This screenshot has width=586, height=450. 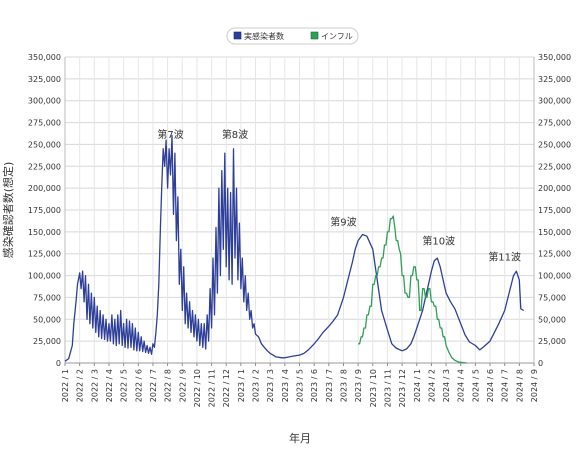 I want to click on x-tick-label: 2023 / 5, so click(x=300, y=385).